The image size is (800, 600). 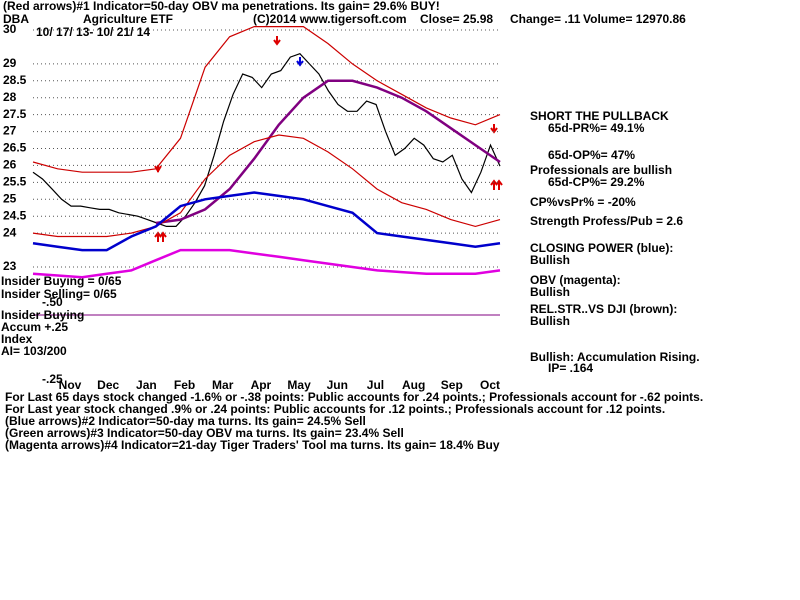 What do you see at coordinates (490, 385) in the screenshot?
I see `x-tick-label: Oct` at bounding box center [490, 385].